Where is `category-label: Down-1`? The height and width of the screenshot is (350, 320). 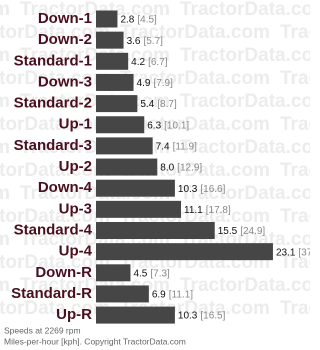
category-label: Down-1 is located at coordinates (65, 18).